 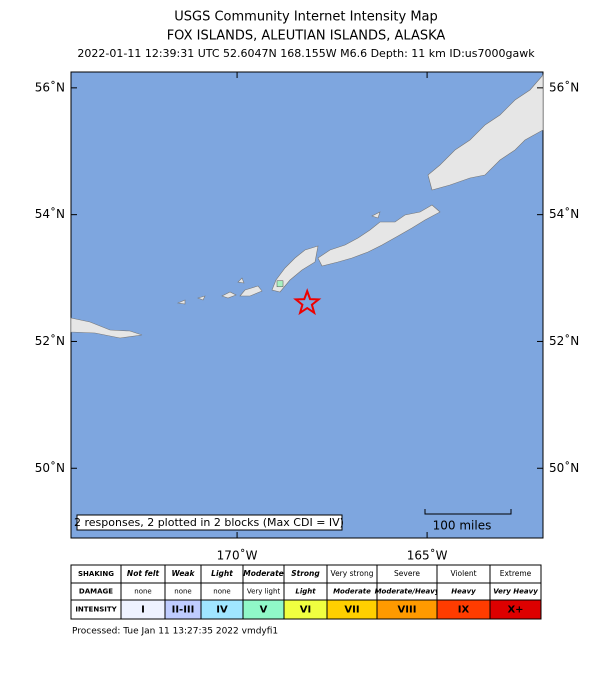 What do you see at coordinates (50, 340) in the screenshot?
I see `lat-label-left: 52˚N` at bounding box center [50, 340].